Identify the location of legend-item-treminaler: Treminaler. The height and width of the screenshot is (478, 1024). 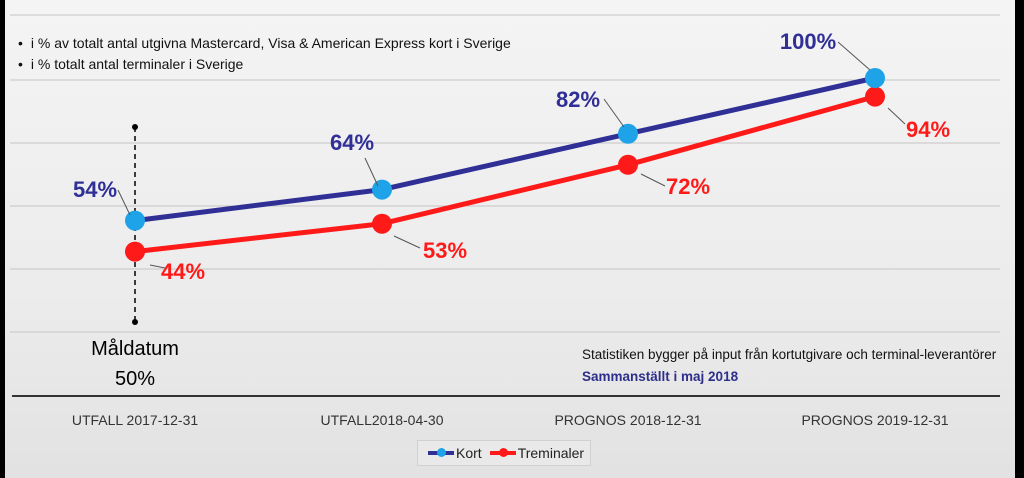
(537, 453).